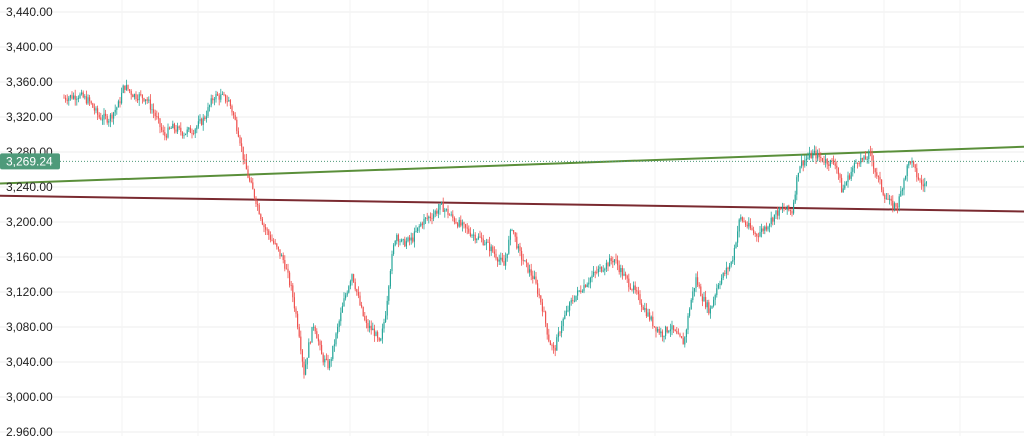  I want to click on y-tick-label: 2,960.00, so click(29, 430).